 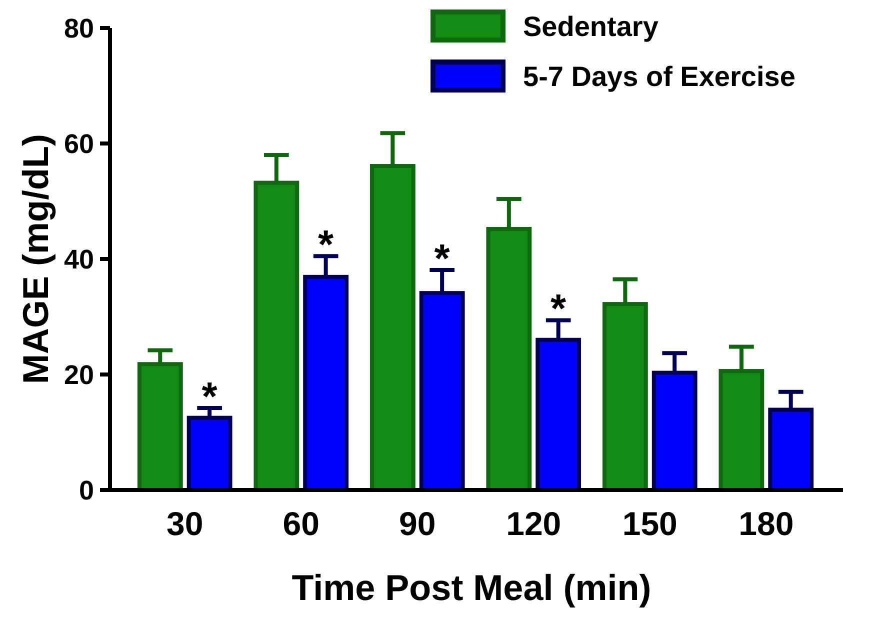 What do you see at coordinates (766, 523) in the screenshot?
I see `x-tick-label: 180` at bounding box center [766, 523].